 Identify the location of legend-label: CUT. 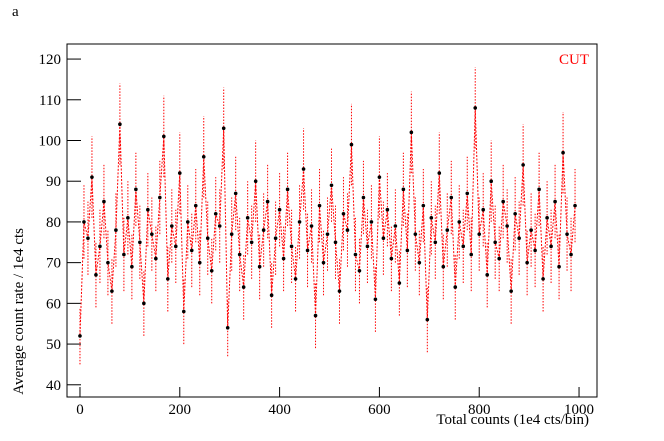
(574, 60).